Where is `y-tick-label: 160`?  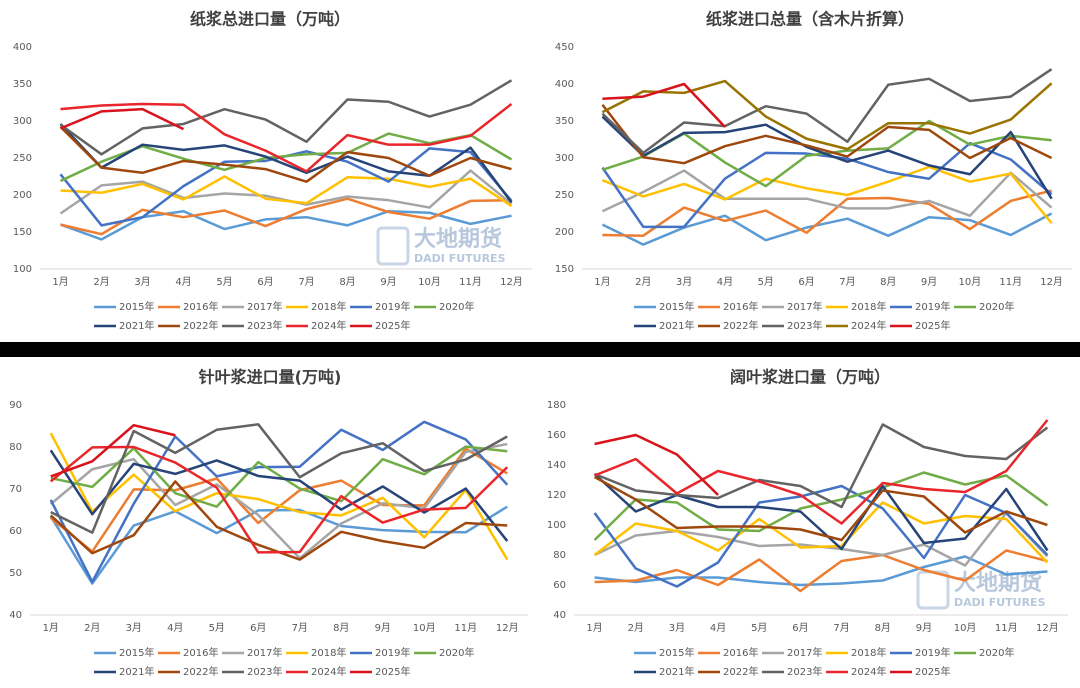 y-tick-label: 160 is located at coordinates (556, 435).